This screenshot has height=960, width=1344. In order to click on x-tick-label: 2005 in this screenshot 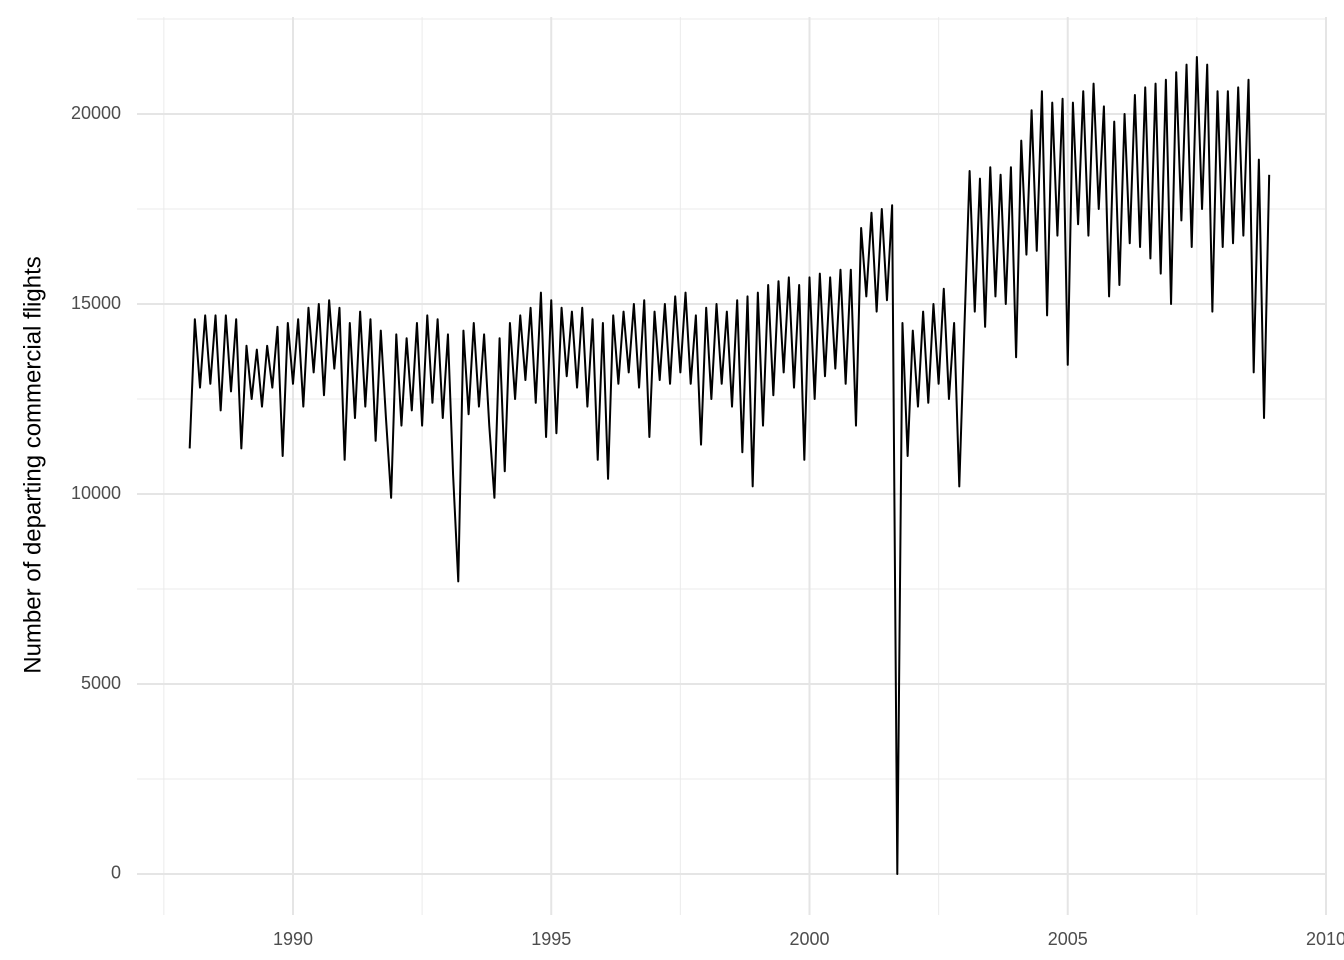, I will do `click(1068, 939)`.